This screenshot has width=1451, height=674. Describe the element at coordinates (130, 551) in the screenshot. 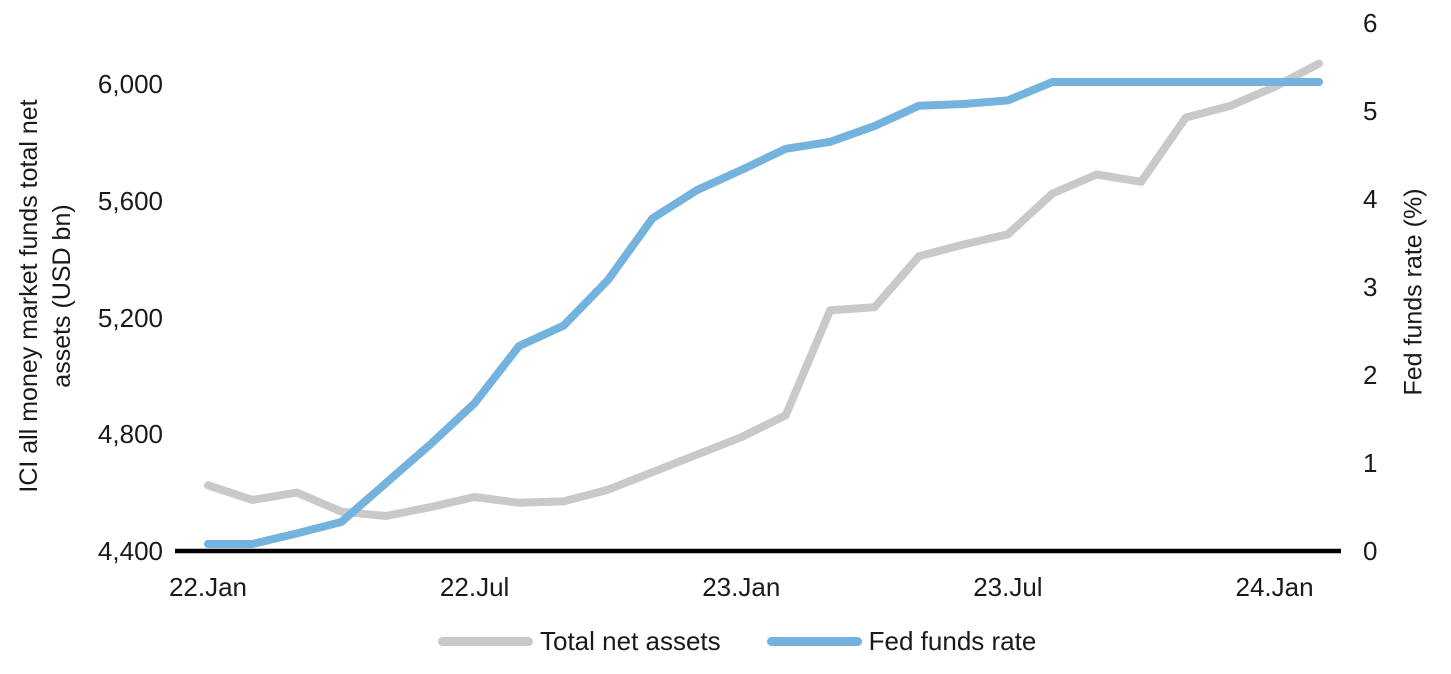

I see `y-left-tick-label: 4,400` at that location.